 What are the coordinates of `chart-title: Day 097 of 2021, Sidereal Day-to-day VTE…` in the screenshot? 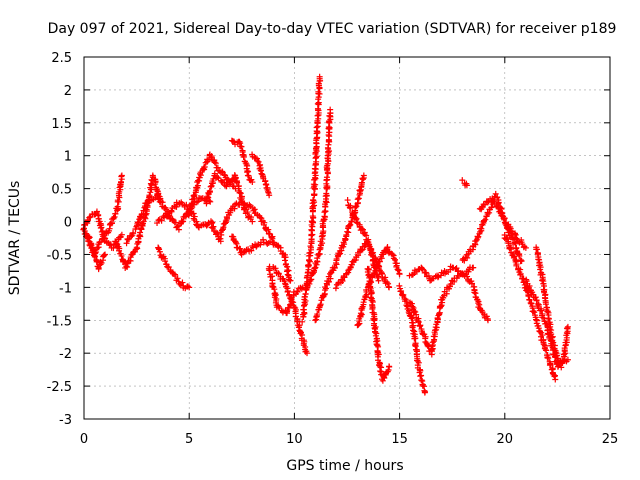 It's located at (332, 29).